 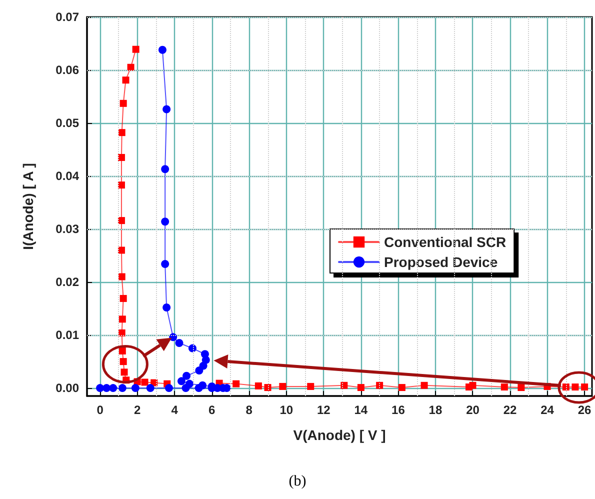 What do you see at coordinates (68, 388) in the screenshot?
I see `y-tick-label: 0.00` at bounding box center [68, 388].